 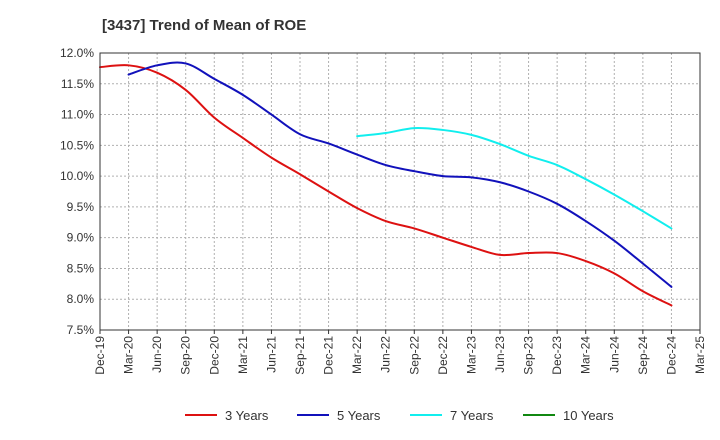 I want to click on x-tick-label: Jun-20, so click(x=157, y=354).